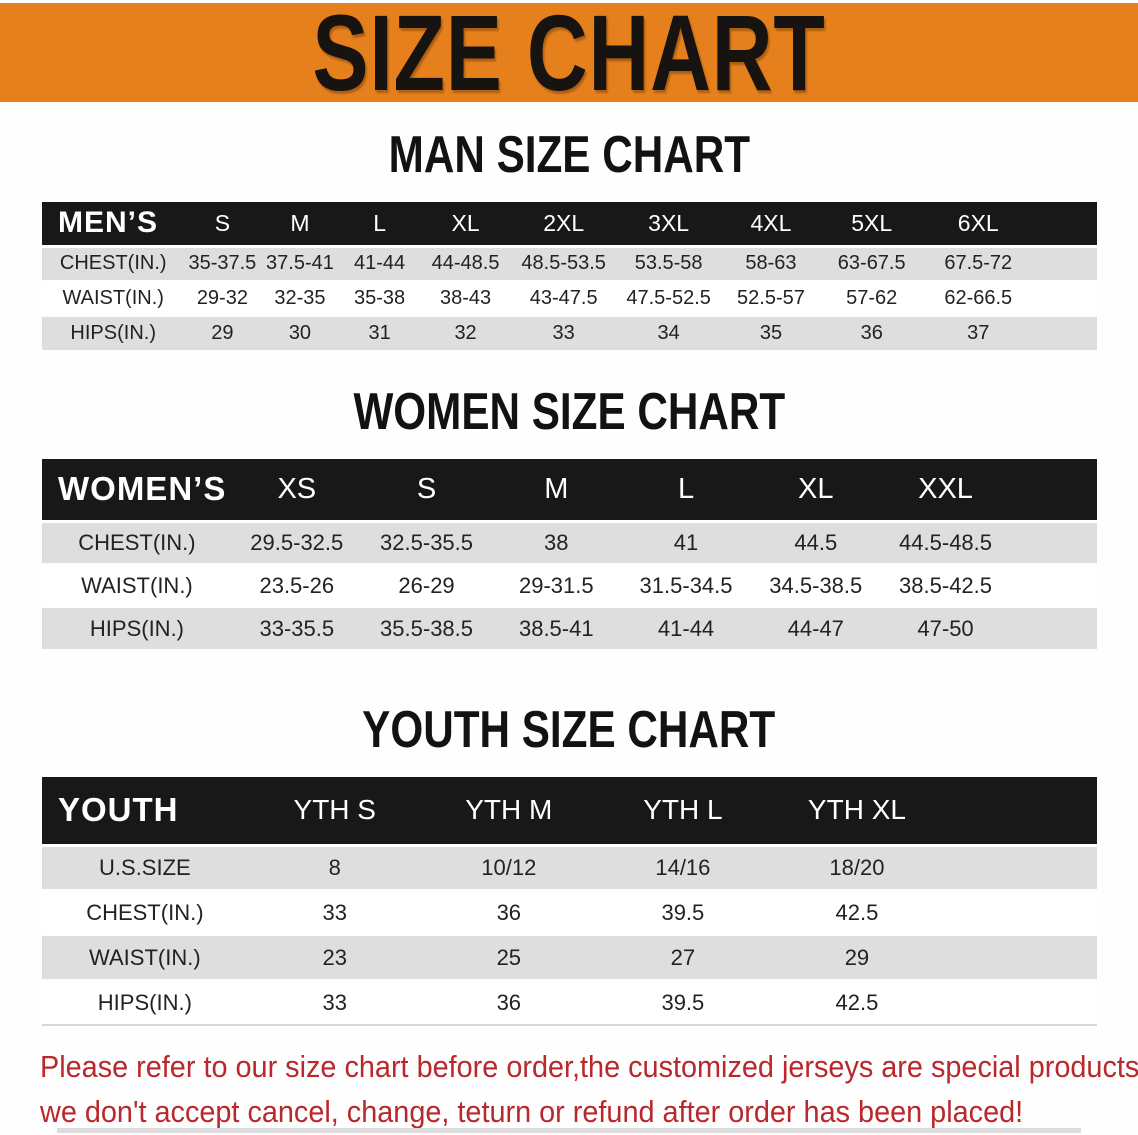  Describe the element at coordinates (978, 264) in the screenshot. I see `men-cell-chest-in-6xl: 67.5-72` at that location.